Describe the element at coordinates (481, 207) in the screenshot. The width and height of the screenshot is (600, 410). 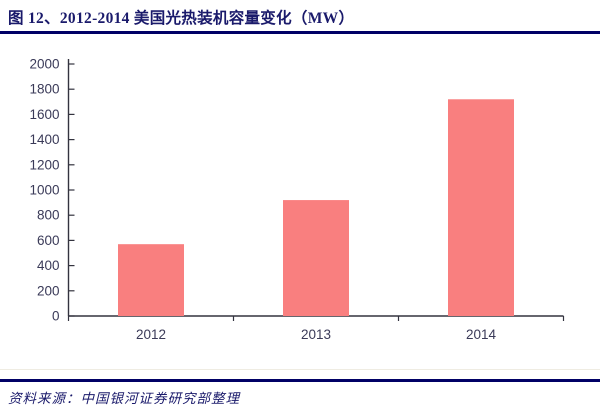
I see `bar-2014` at that location.